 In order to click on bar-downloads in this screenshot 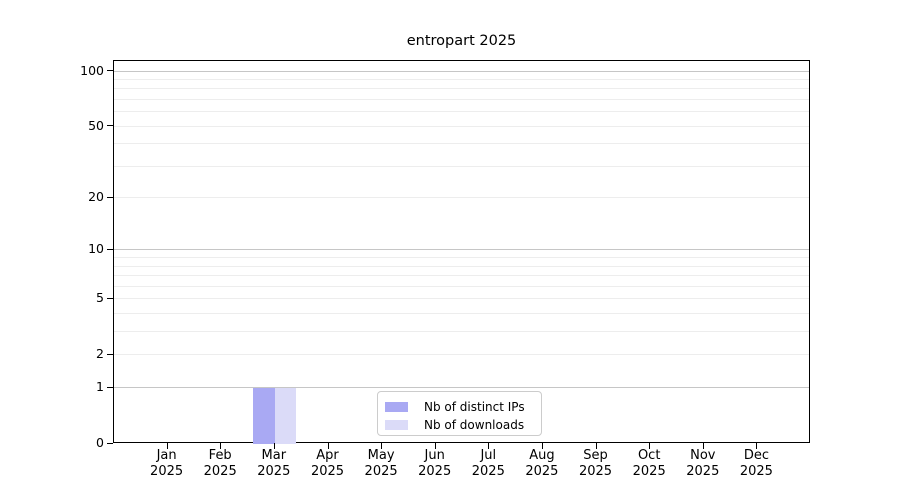, I will do `click(285, 416)`.